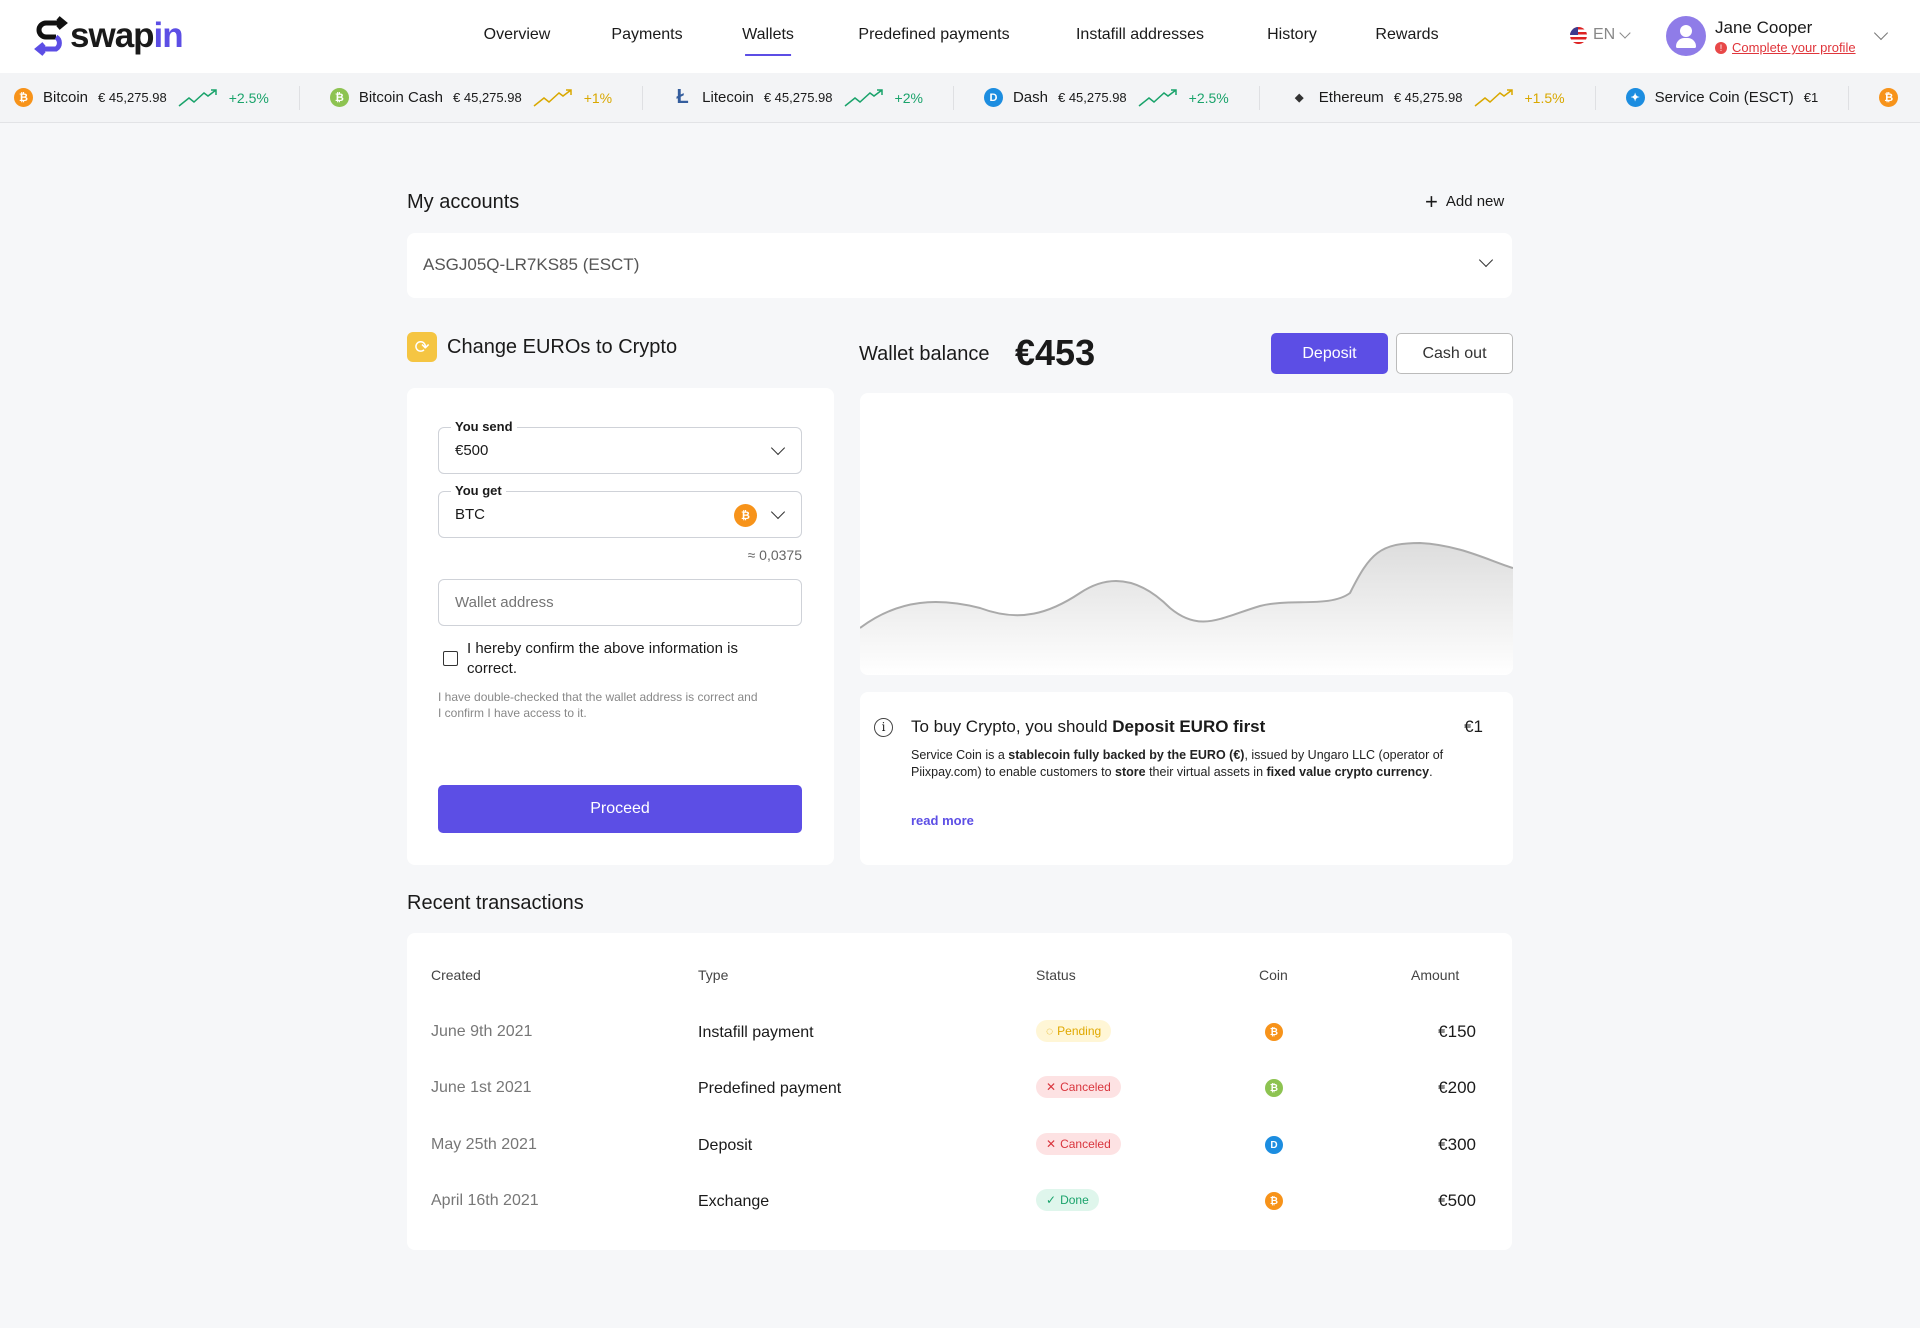 This screenshot has width=1920, height=1328. What do you see at coordinates (127, 35) in the screenshot?
I see `brand-name: swapin` at bounding box center [127, 35].